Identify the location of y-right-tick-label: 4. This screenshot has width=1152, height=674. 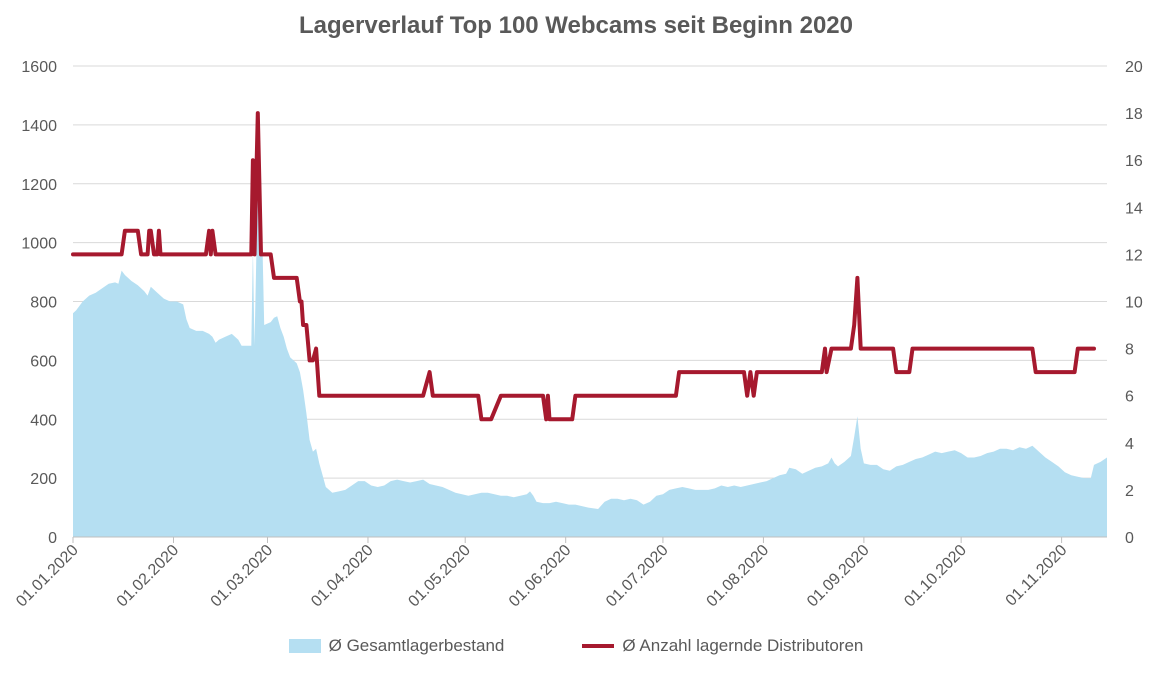
(1129, 444).